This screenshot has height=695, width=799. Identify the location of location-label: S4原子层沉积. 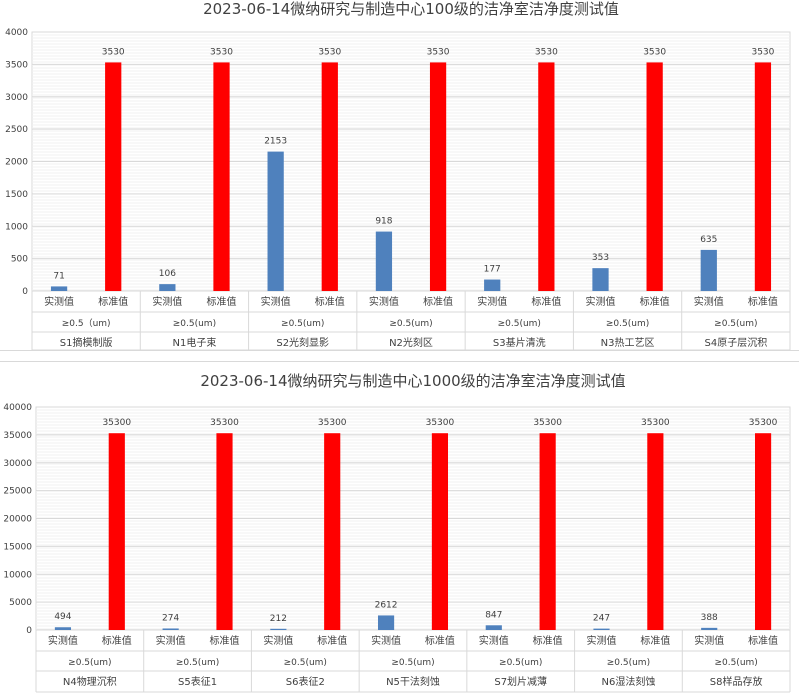
(735, 342).